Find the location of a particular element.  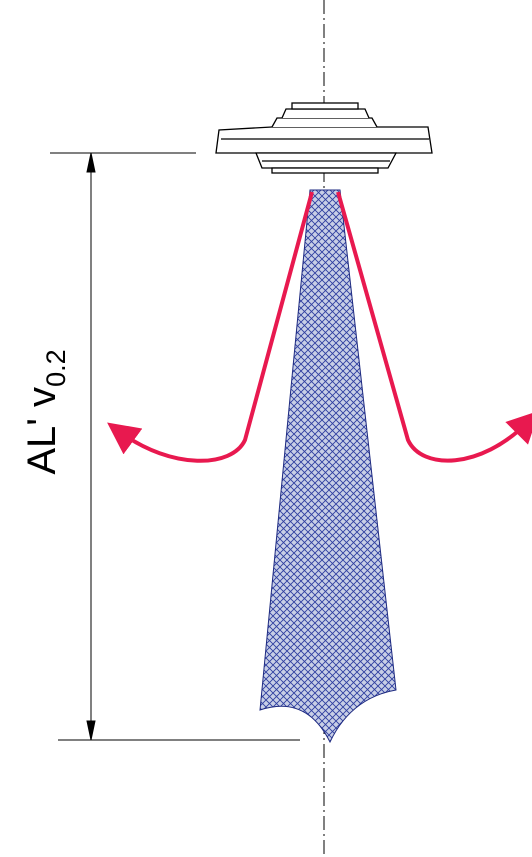

dimension-label: AL' v0.2 is located at coordinates (45, 412).